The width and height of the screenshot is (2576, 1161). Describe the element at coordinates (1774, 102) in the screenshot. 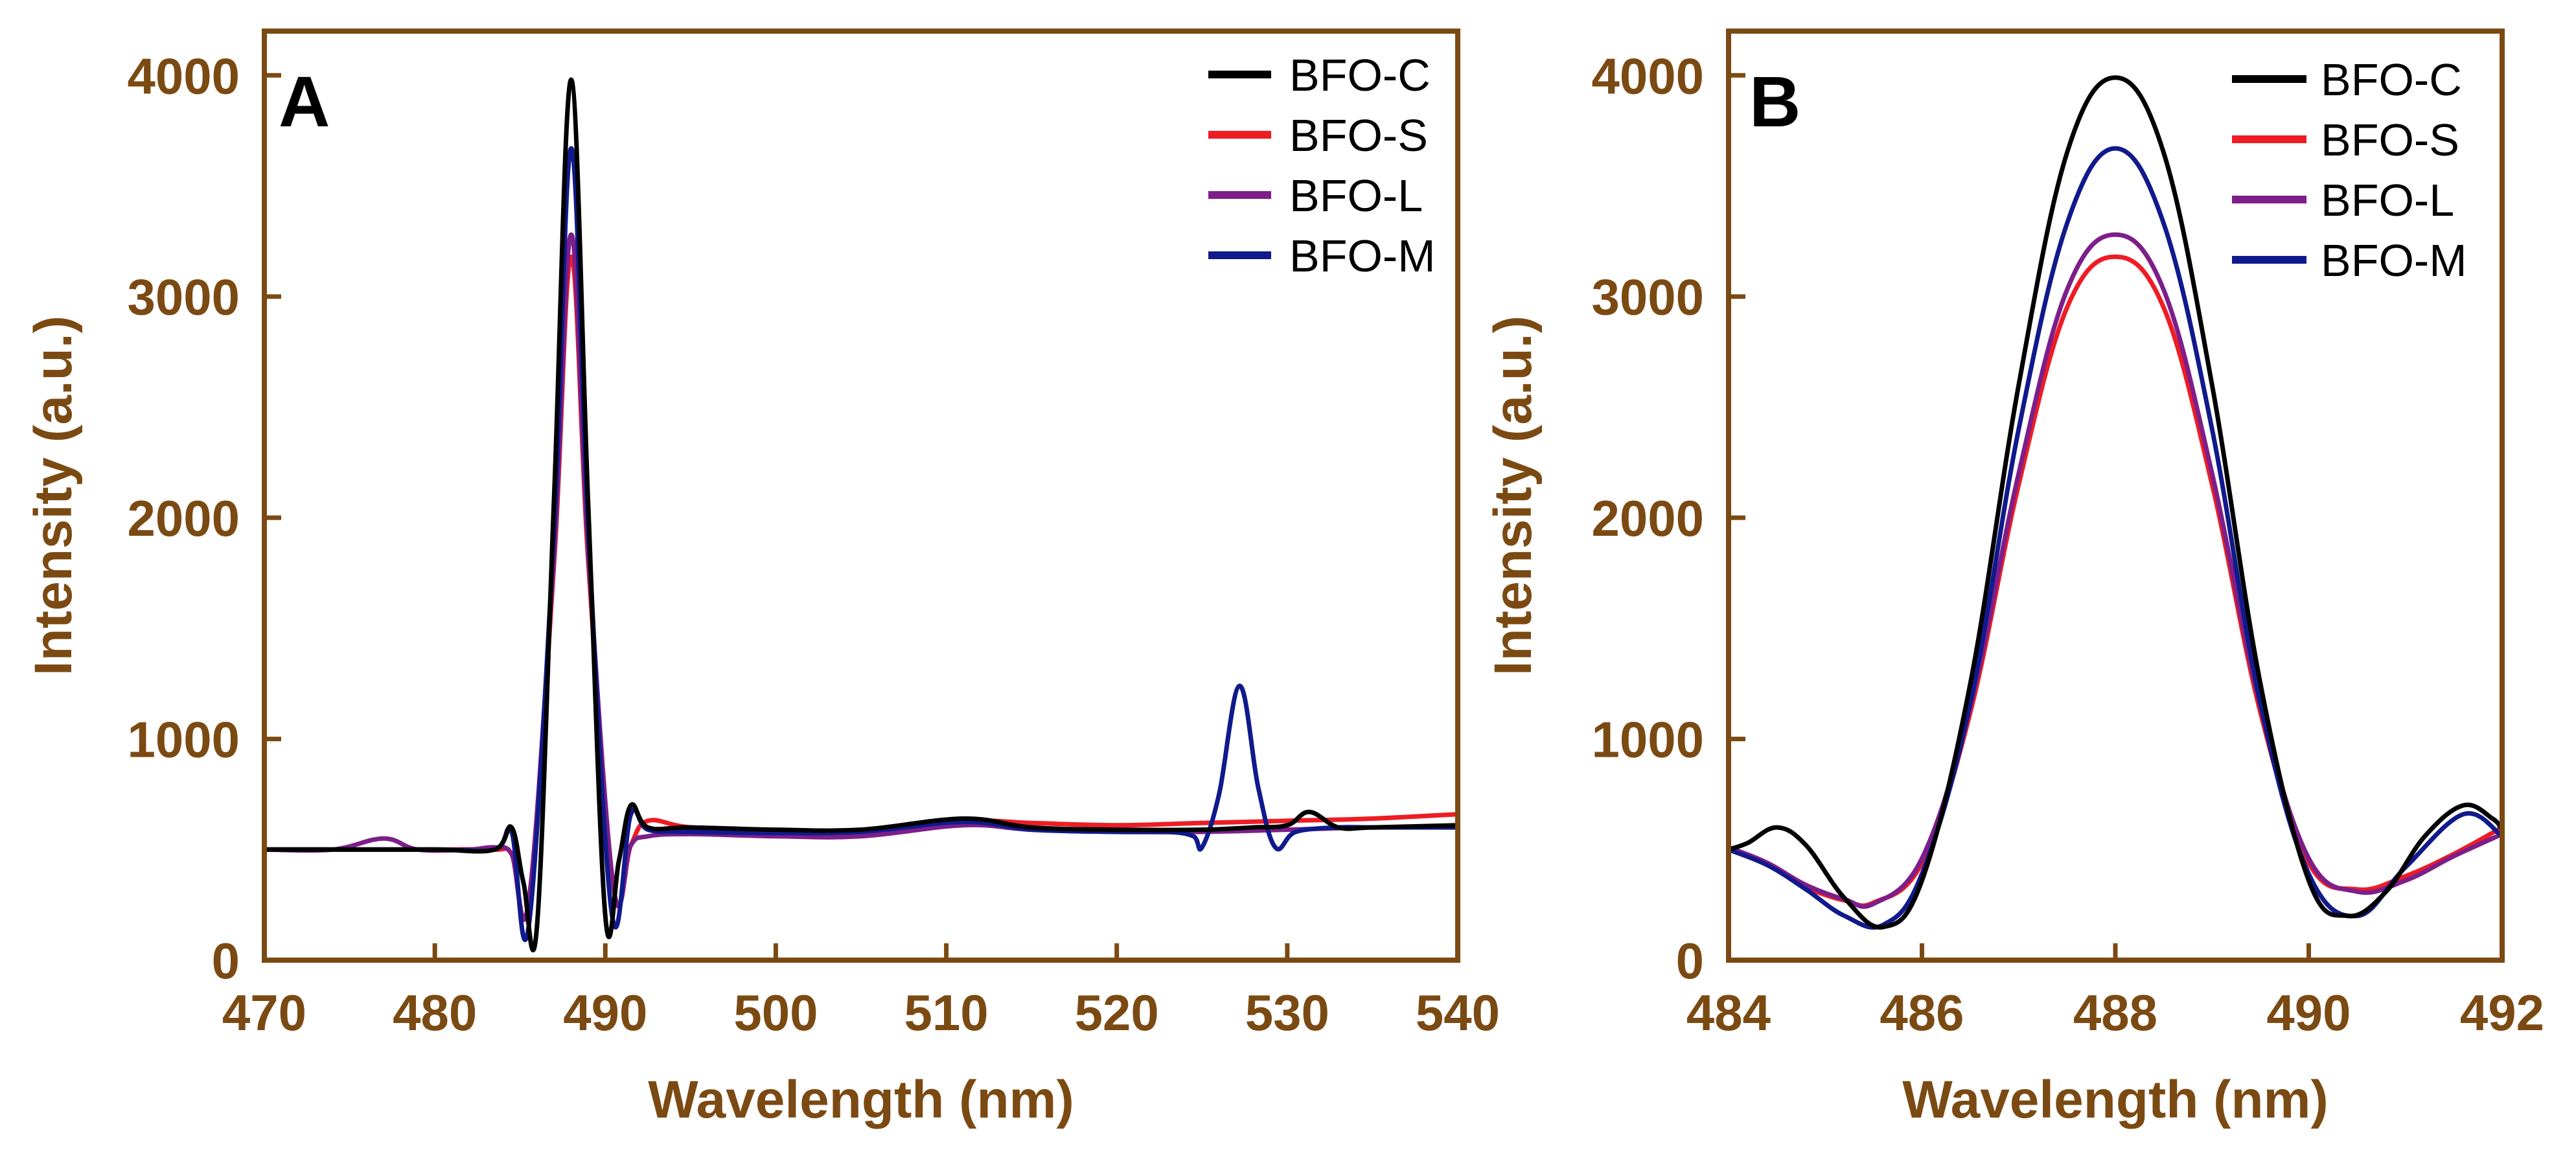

I see `panel-label-b: B` at that location.